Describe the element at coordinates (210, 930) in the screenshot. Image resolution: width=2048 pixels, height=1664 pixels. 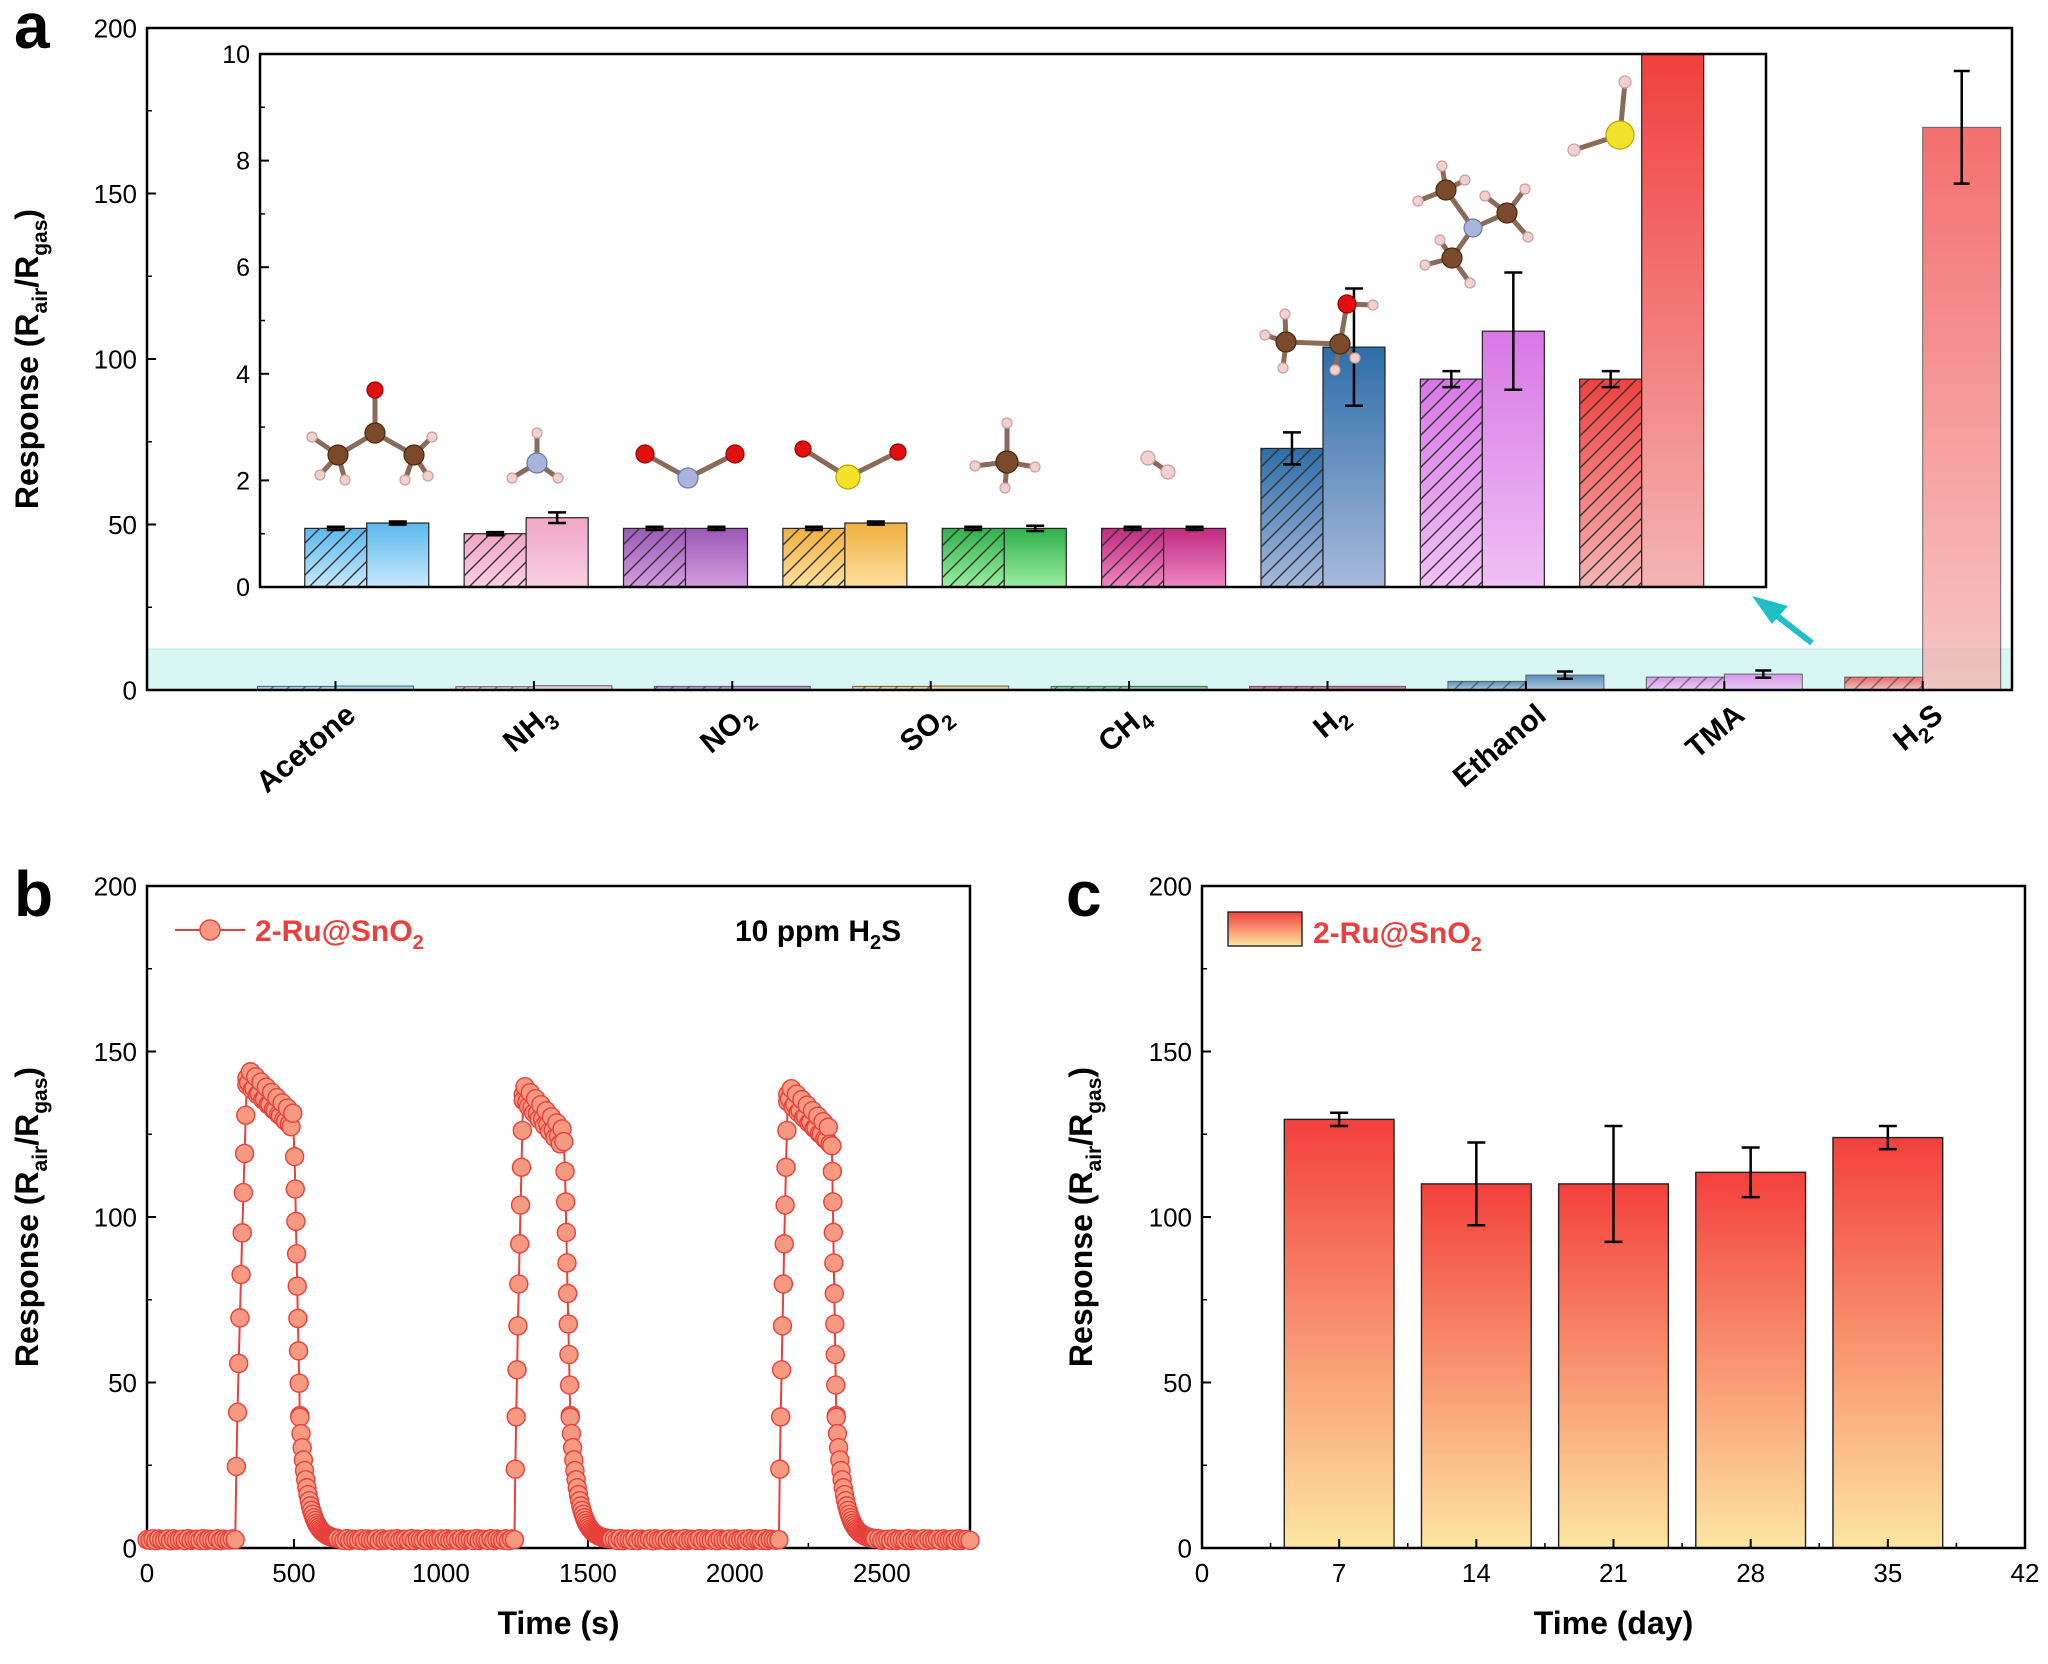
I see `legend-marker-icon` at that location.